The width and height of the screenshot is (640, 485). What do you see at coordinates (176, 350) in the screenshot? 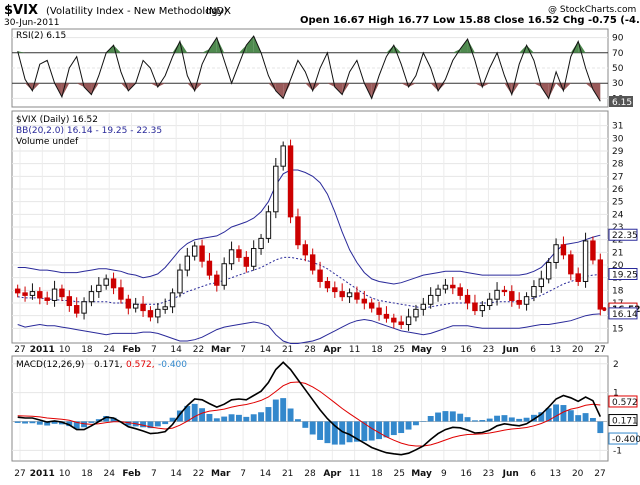
I see `price-x-tick-label: 14` at bounding box center [176, 350].